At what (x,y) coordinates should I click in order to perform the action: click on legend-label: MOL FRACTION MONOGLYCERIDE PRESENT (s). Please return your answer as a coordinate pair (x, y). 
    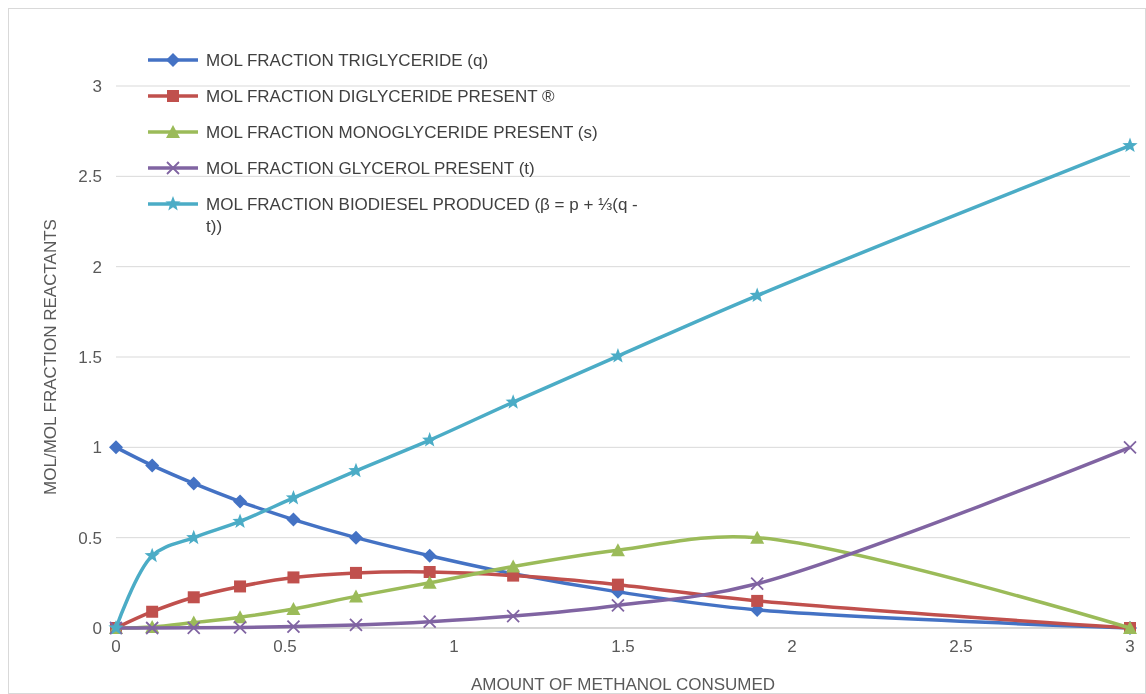
    Looking at the image, I should click on (402, 132).